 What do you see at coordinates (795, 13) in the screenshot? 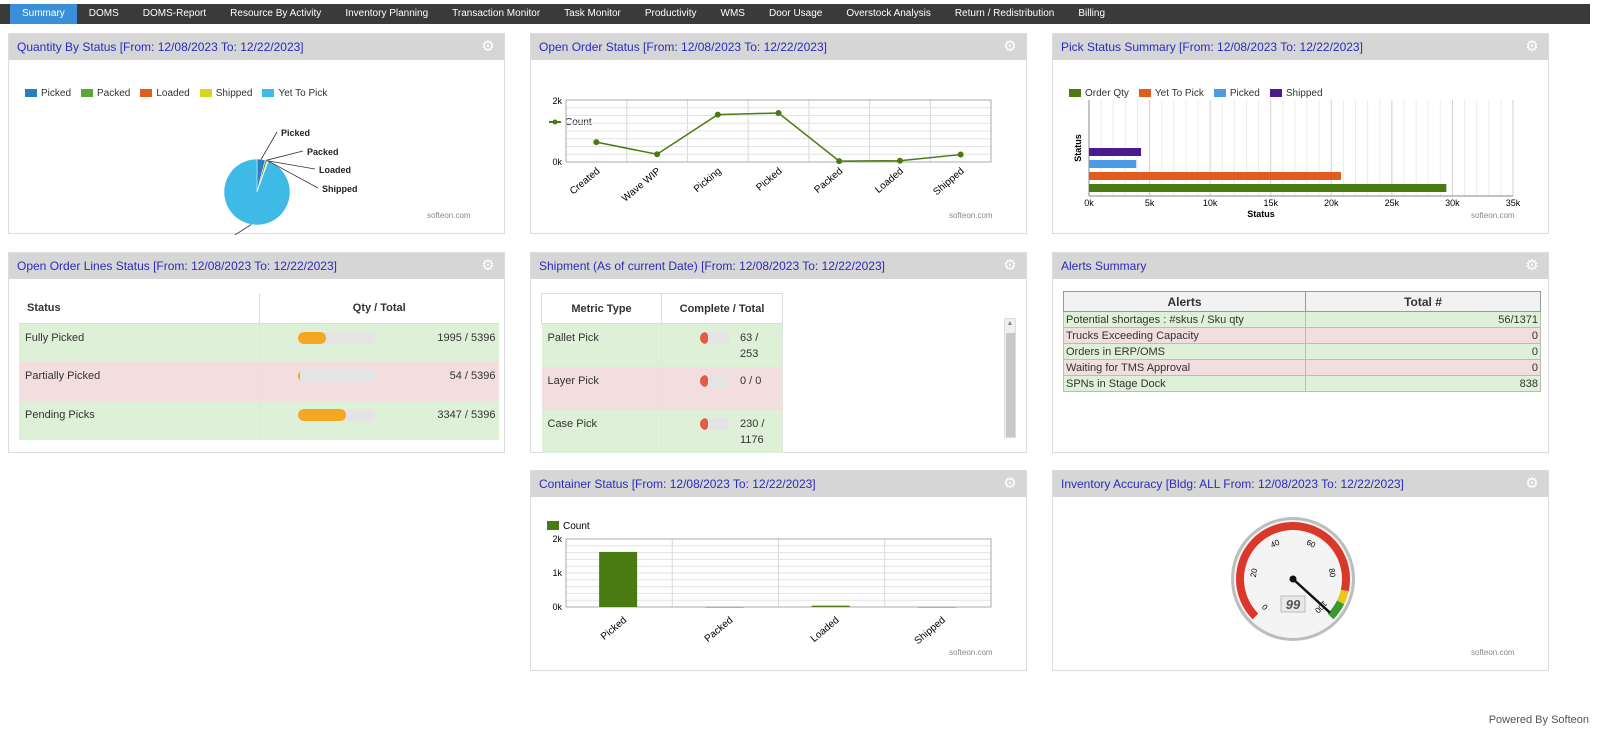
I see `tab-door-usage: Door Usage` at bounding box center [795, 13].